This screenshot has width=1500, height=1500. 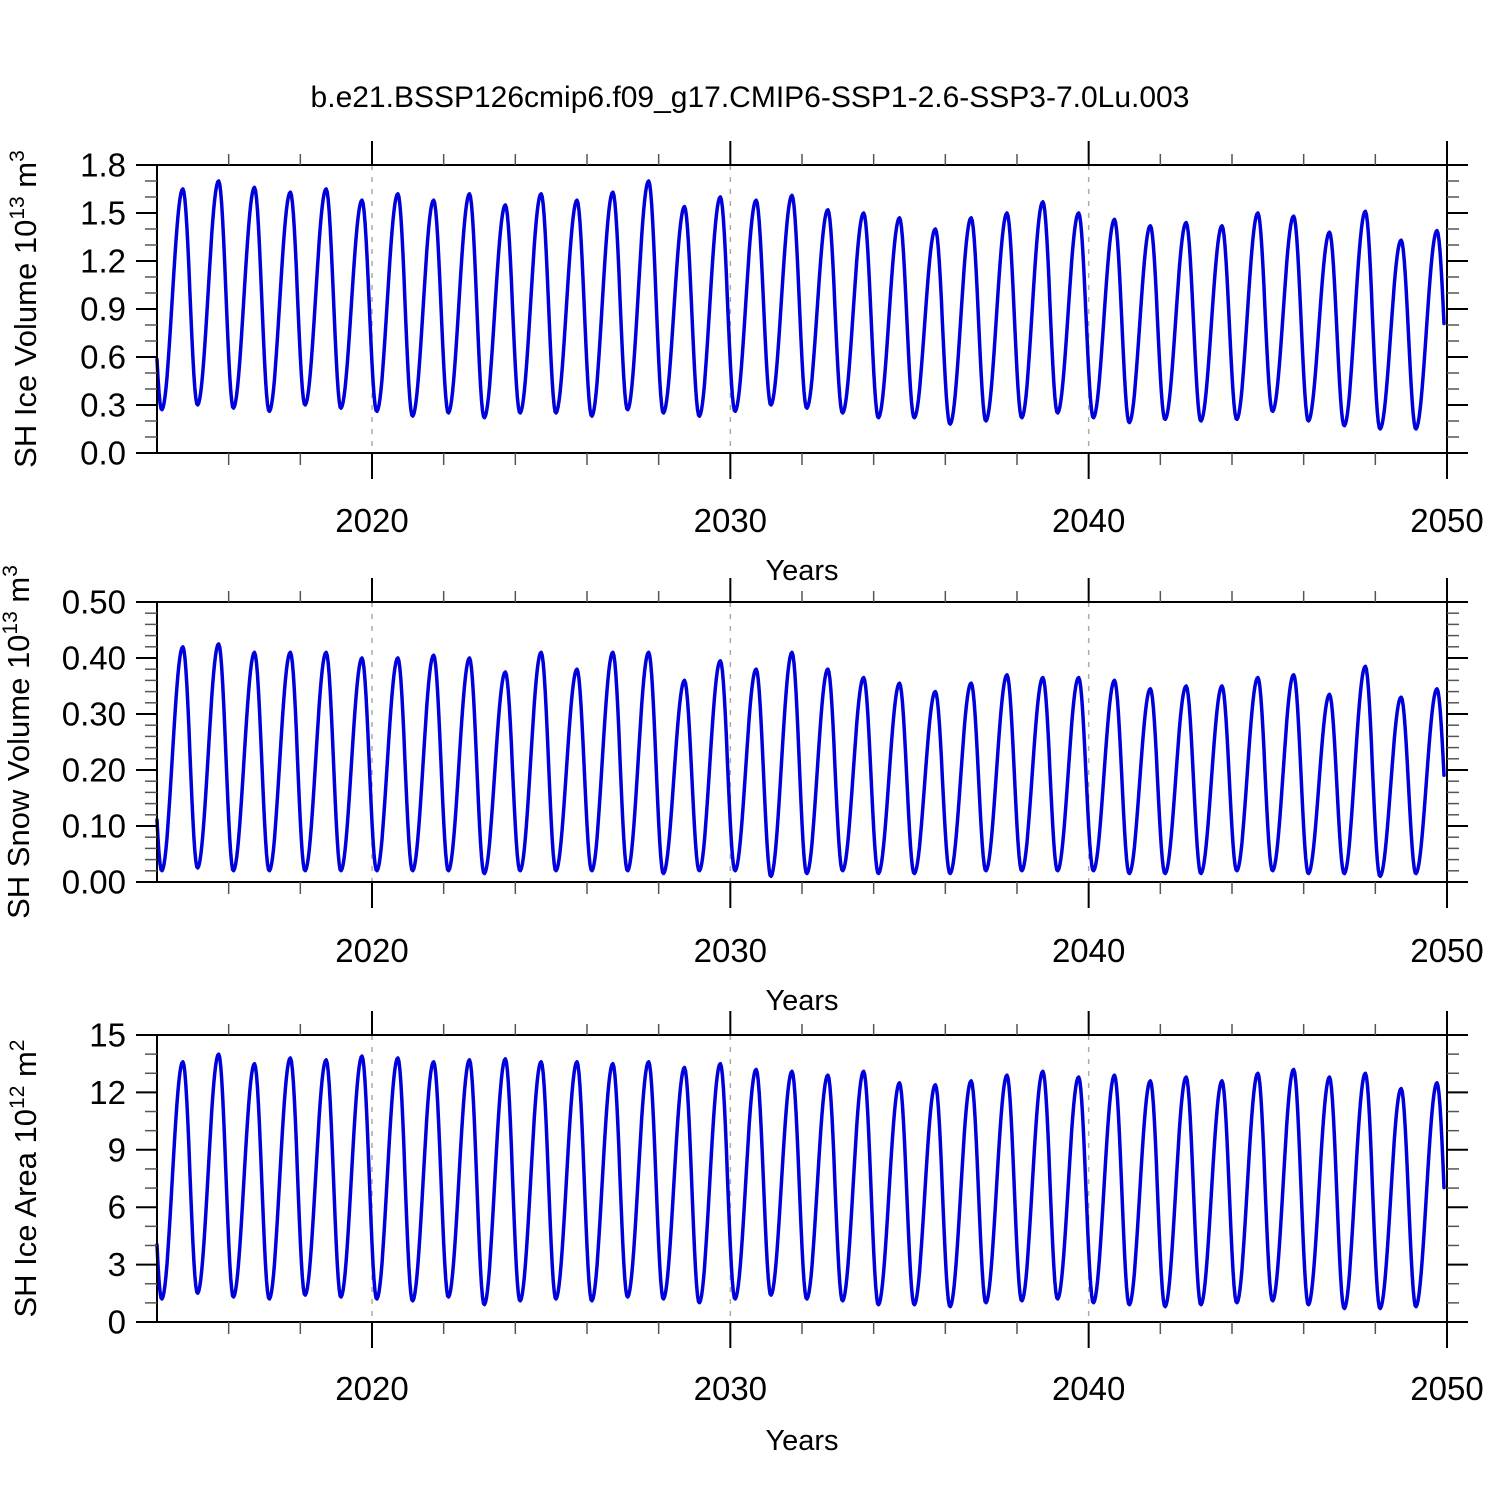 I want to click on sh-ice-area-series-line, so click(x=800, y=1181).